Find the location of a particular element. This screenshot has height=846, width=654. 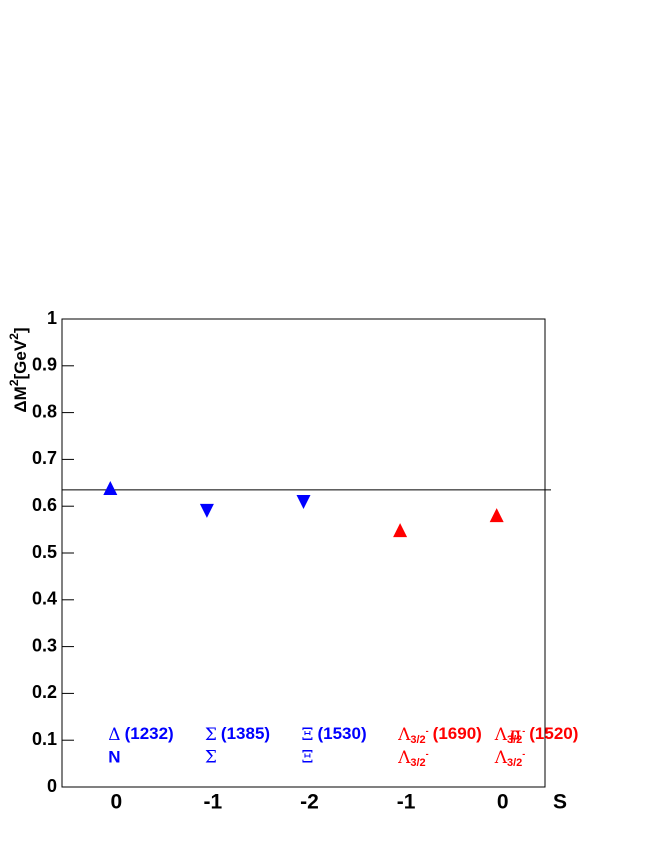

annotation: Σ (1385) is located at coordinates (237, 734).